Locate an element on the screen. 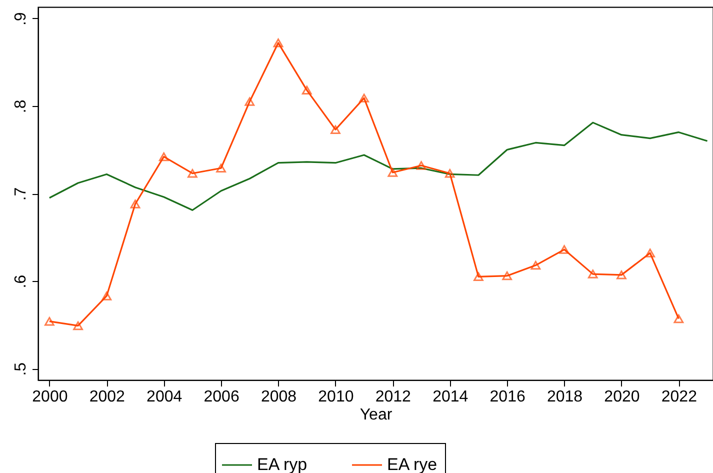 This screenshot has height=473, width=713. y-tick-label: .8 is located at coordinates (21, 107).